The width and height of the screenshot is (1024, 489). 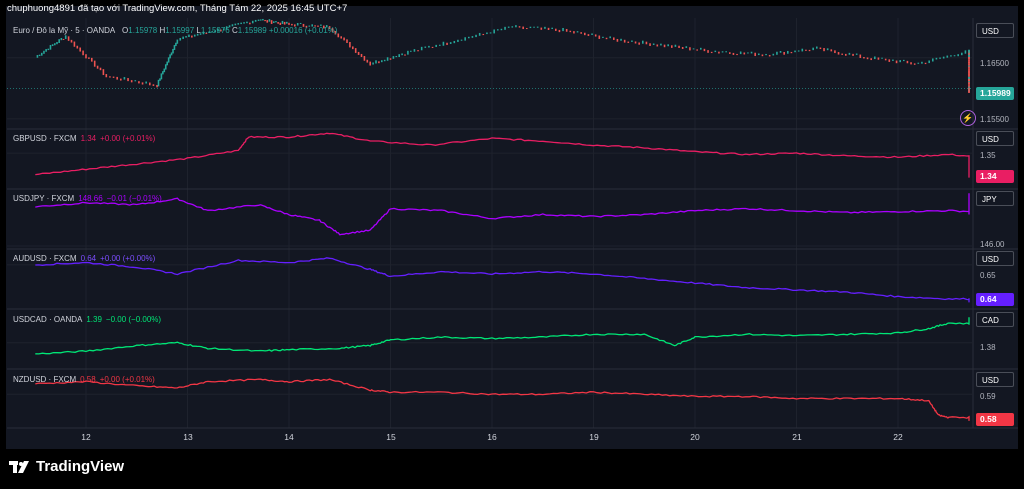 What do you see at coordinates (994, 63) in the screenshot?
I see `ytick-eurusd-0: 1.16500` at bounding box center [994, 63].